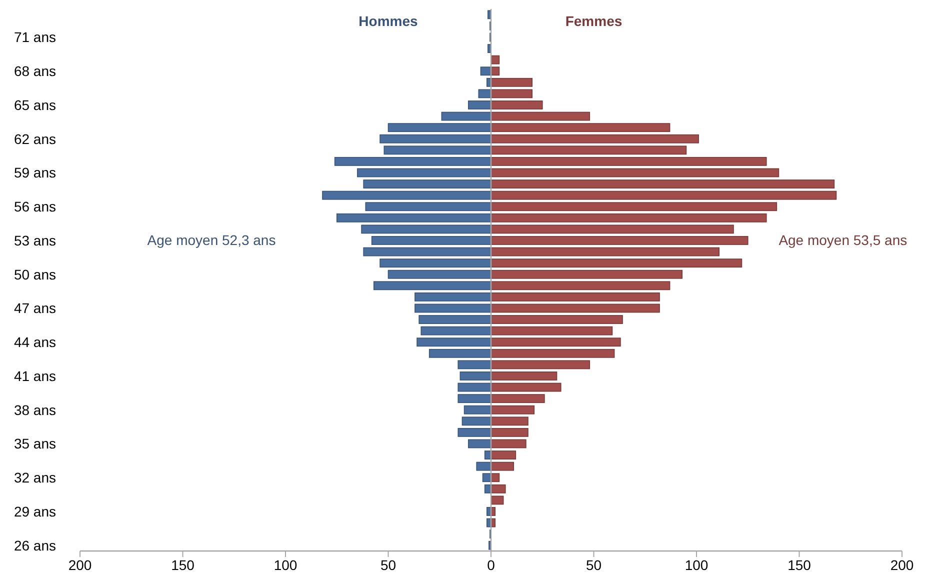 Image resolution: width=936 pixels, height=583 pixels. What do you see at coordinates (35, 172) in the screenshot?
I see `y-tick-label: 59 ans` at bounding box center [35, 172].